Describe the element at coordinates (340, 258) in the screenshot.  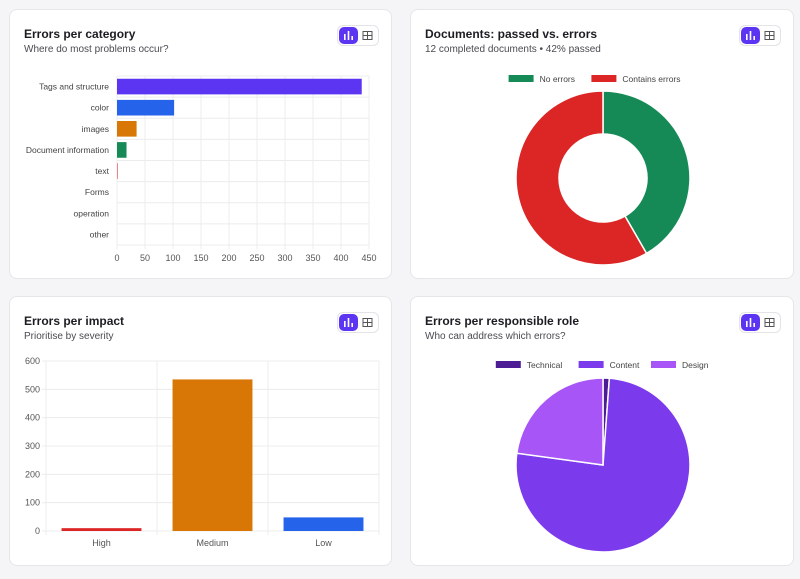
I see `x-tick-label: 400` at that location.